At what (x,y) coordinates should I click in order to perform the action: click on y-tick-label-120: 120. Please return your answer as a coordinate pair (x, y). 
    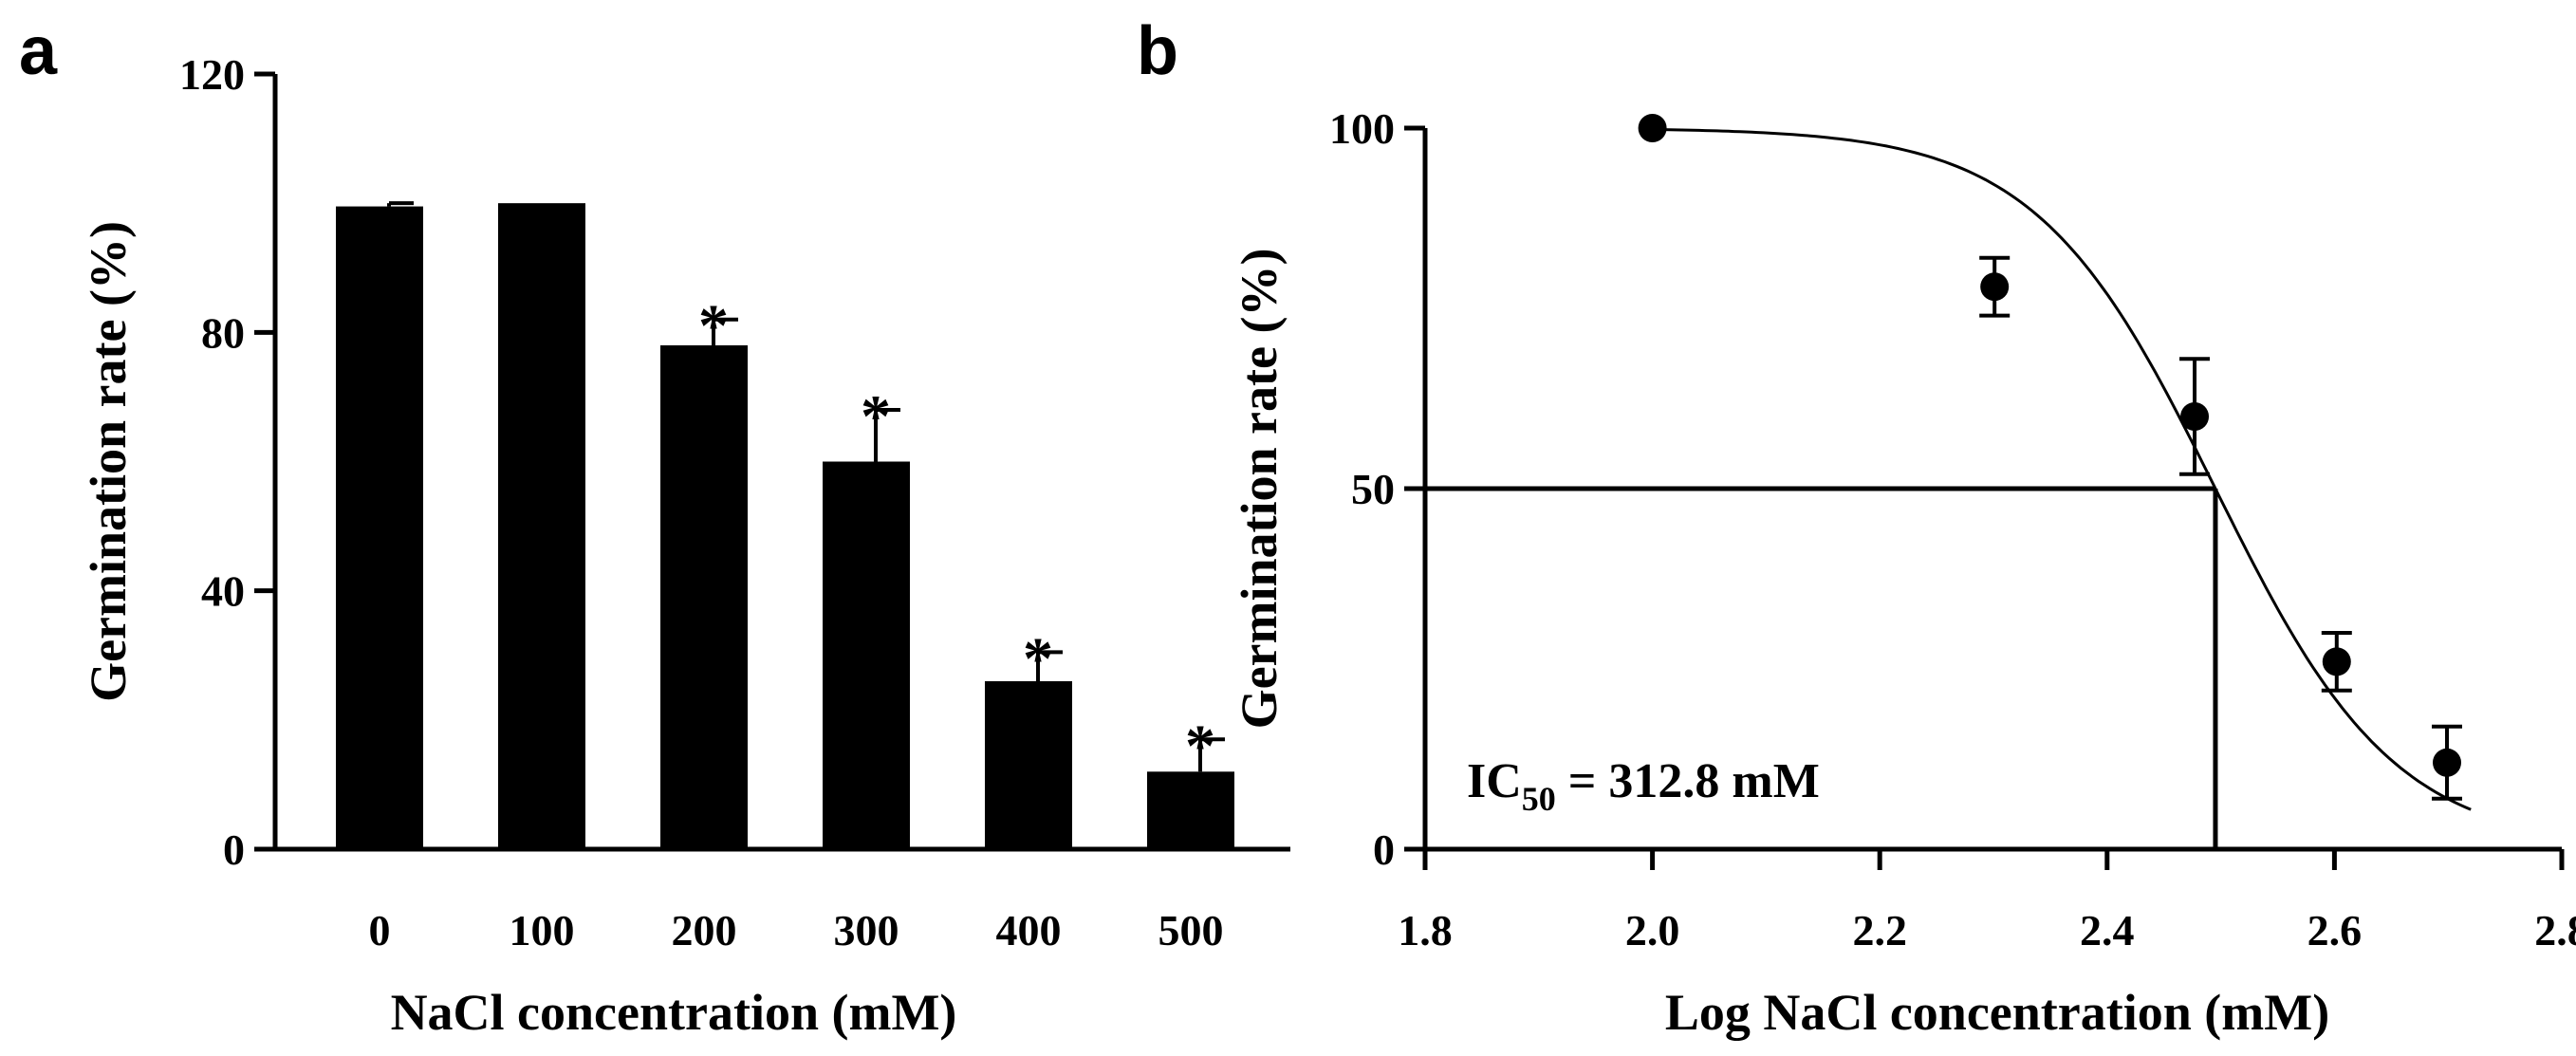
    Looking at the image, I should click on (212, 74).